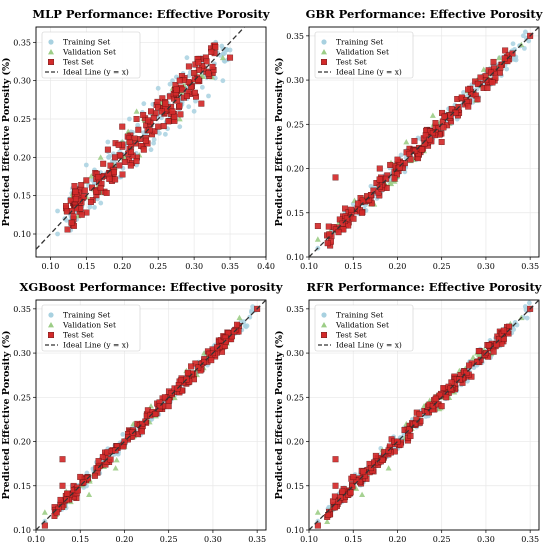 This screenshot has height=550, width=550. What do you see at coordinates (22, 42) in the screenshot?
I see `y-tick-label: 0.35` at bounding box center [22, 42].